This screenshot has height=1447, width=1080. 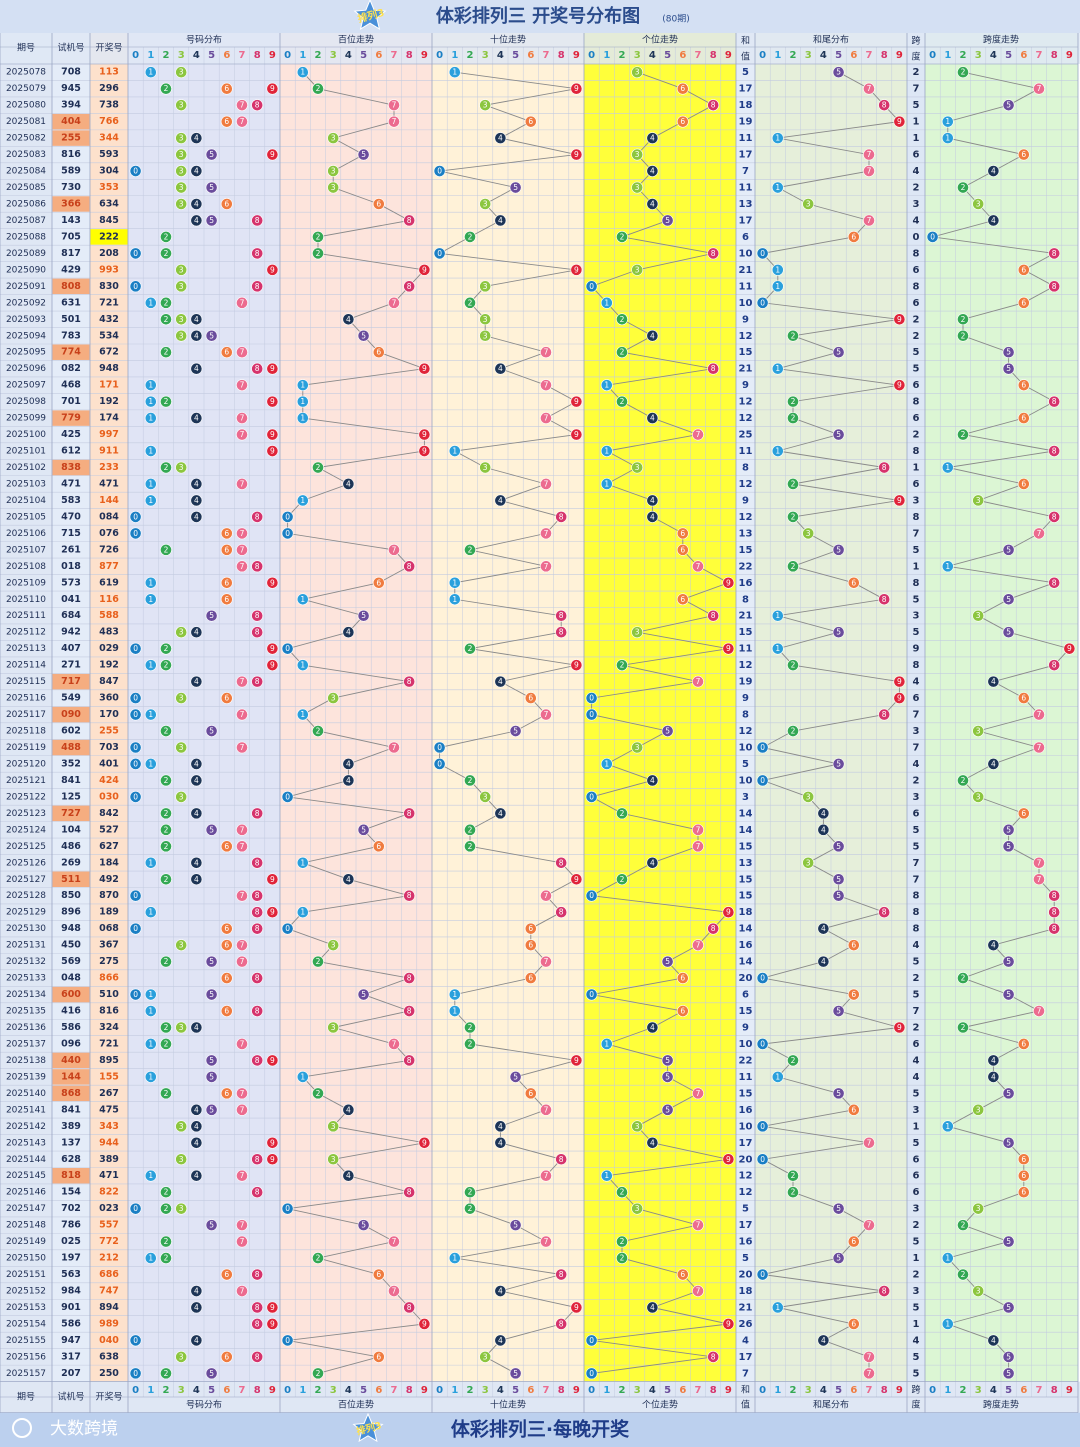 What do you see at coordinates (675, 19) in the screenshot?
I see `issue-count: (80期)` at bounding box center [675, 19].